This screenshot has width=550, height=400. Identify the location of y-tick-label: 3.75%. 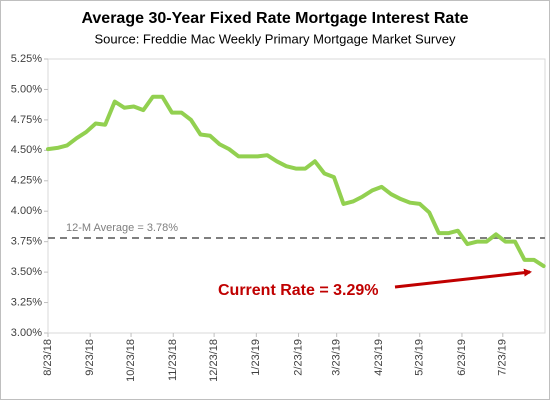
(26, 242).